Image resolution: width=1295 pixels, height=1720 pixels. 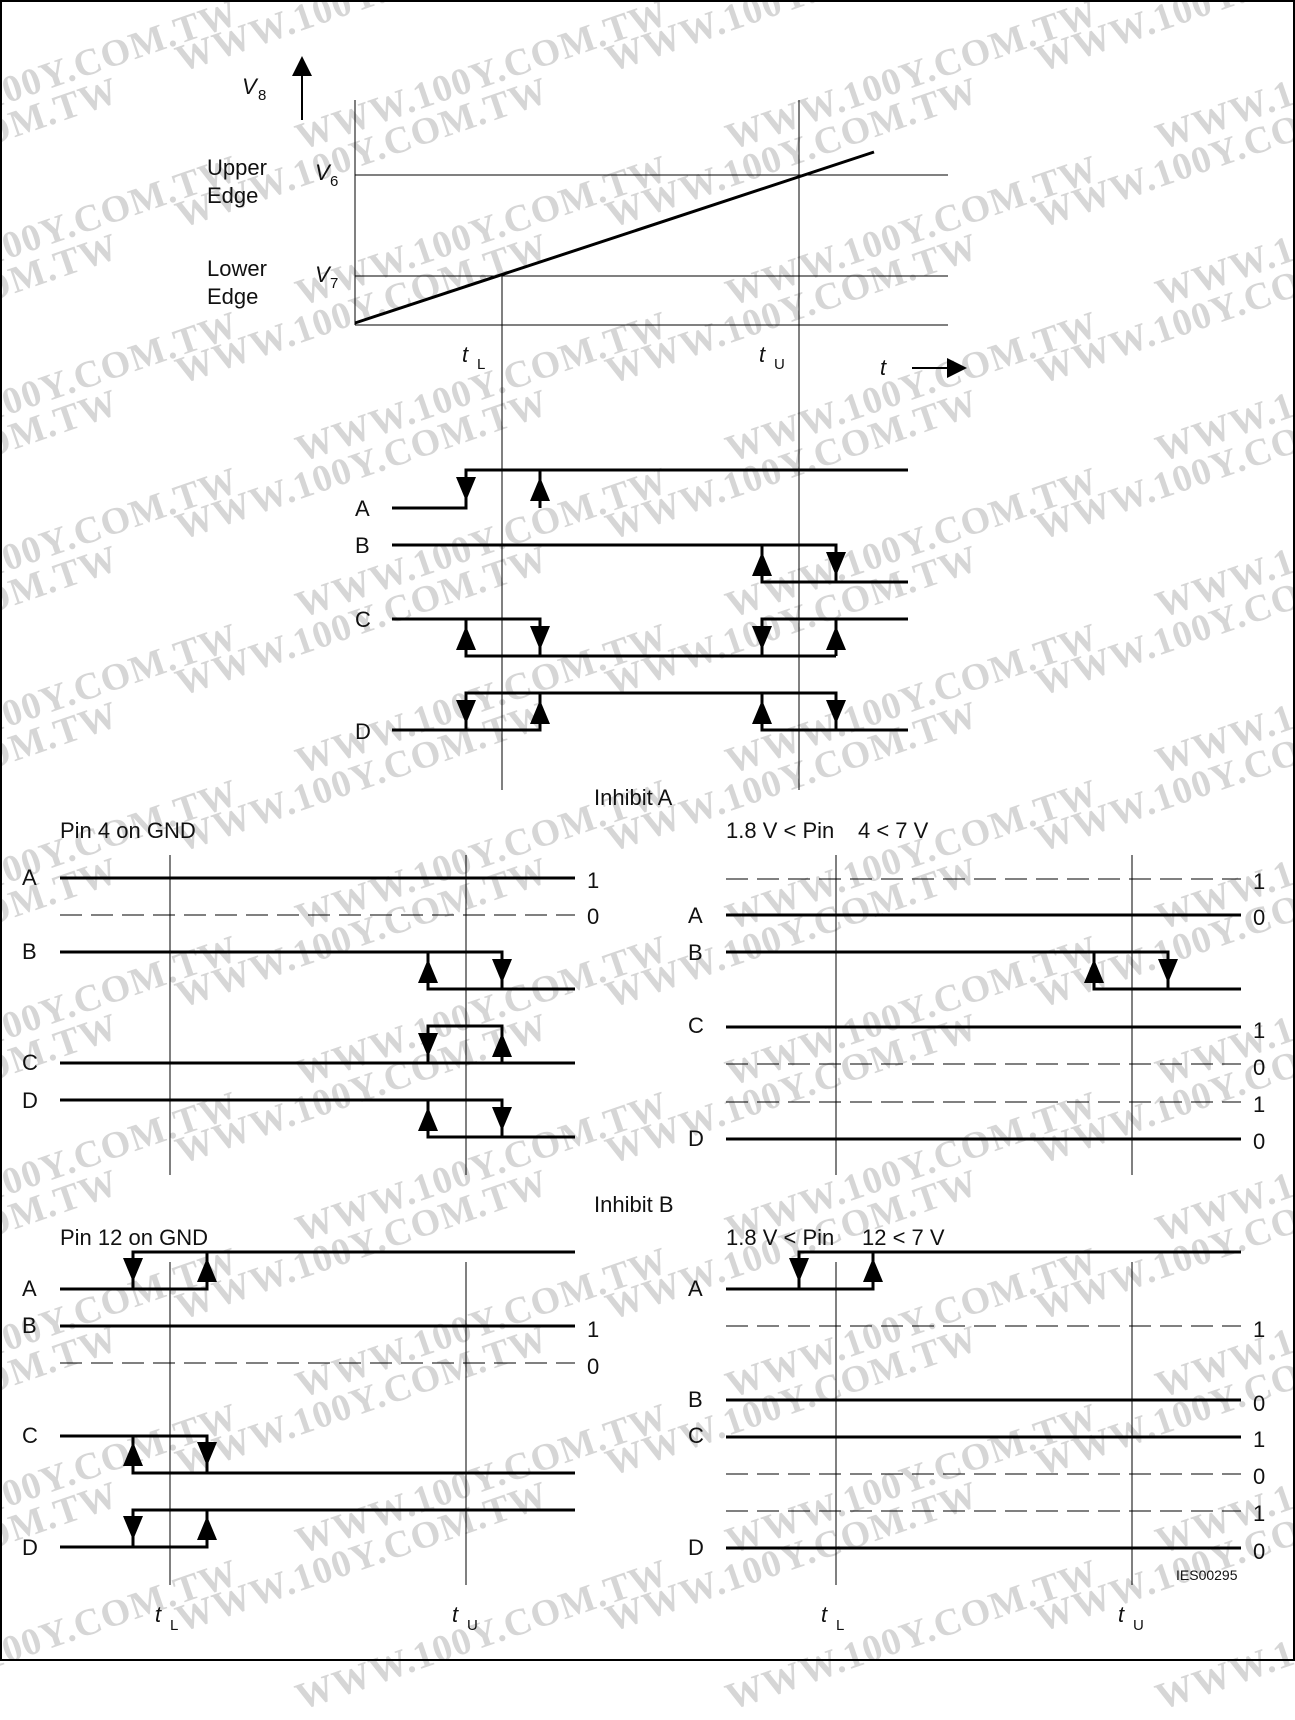 I want to click on ib-left-a-down-arrow, so click(x=133, y=1270).